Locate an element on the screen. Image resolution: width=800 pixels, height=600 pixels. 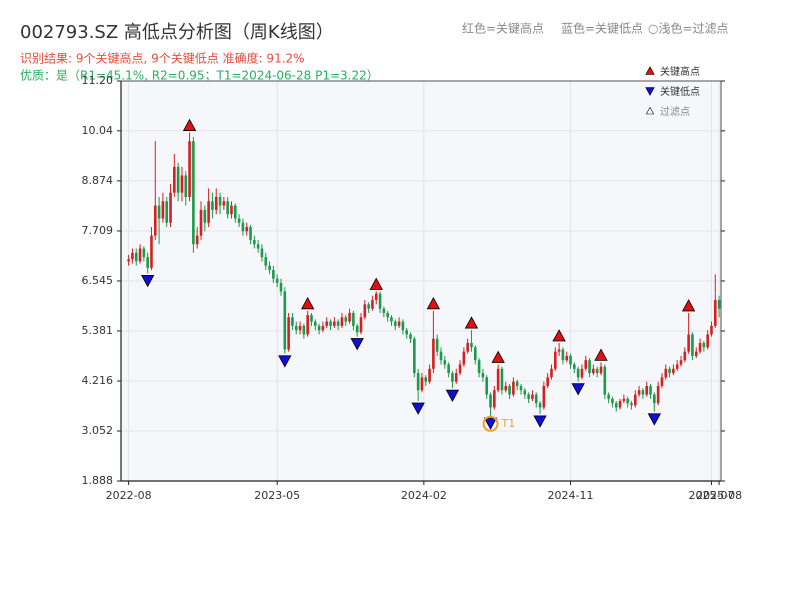
legend: 关键高点 关键低点 过滤点 is located at coordinates (672, 91).